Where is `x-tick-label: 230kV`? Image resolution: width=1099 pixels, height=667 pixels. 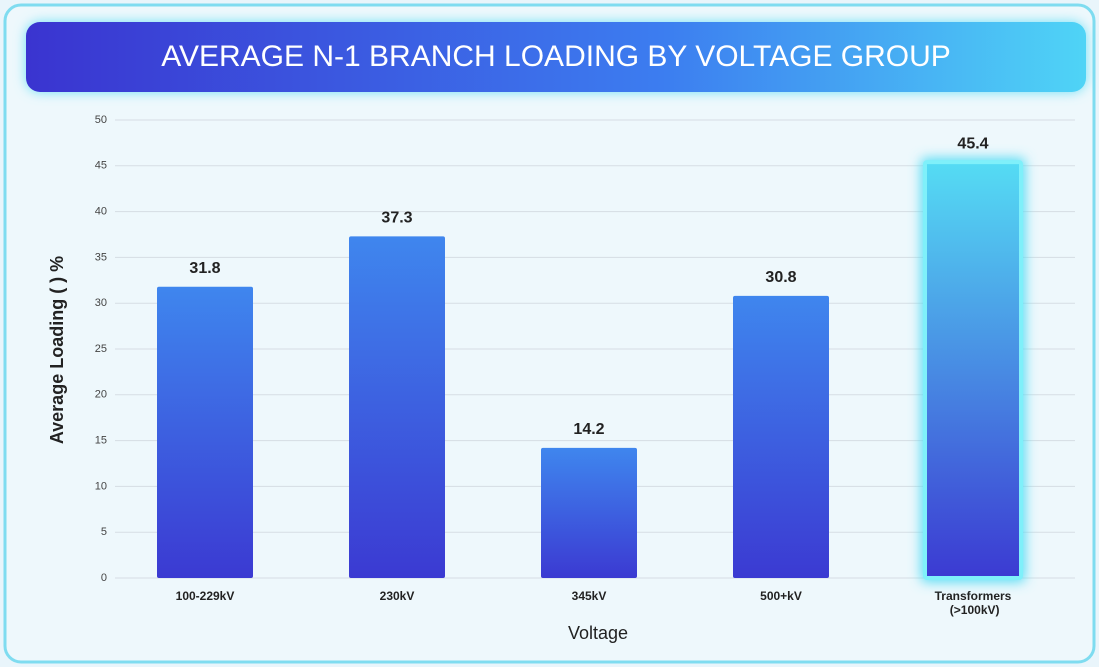 x-tick-label: 230kV is located at coordinates (397, 596).